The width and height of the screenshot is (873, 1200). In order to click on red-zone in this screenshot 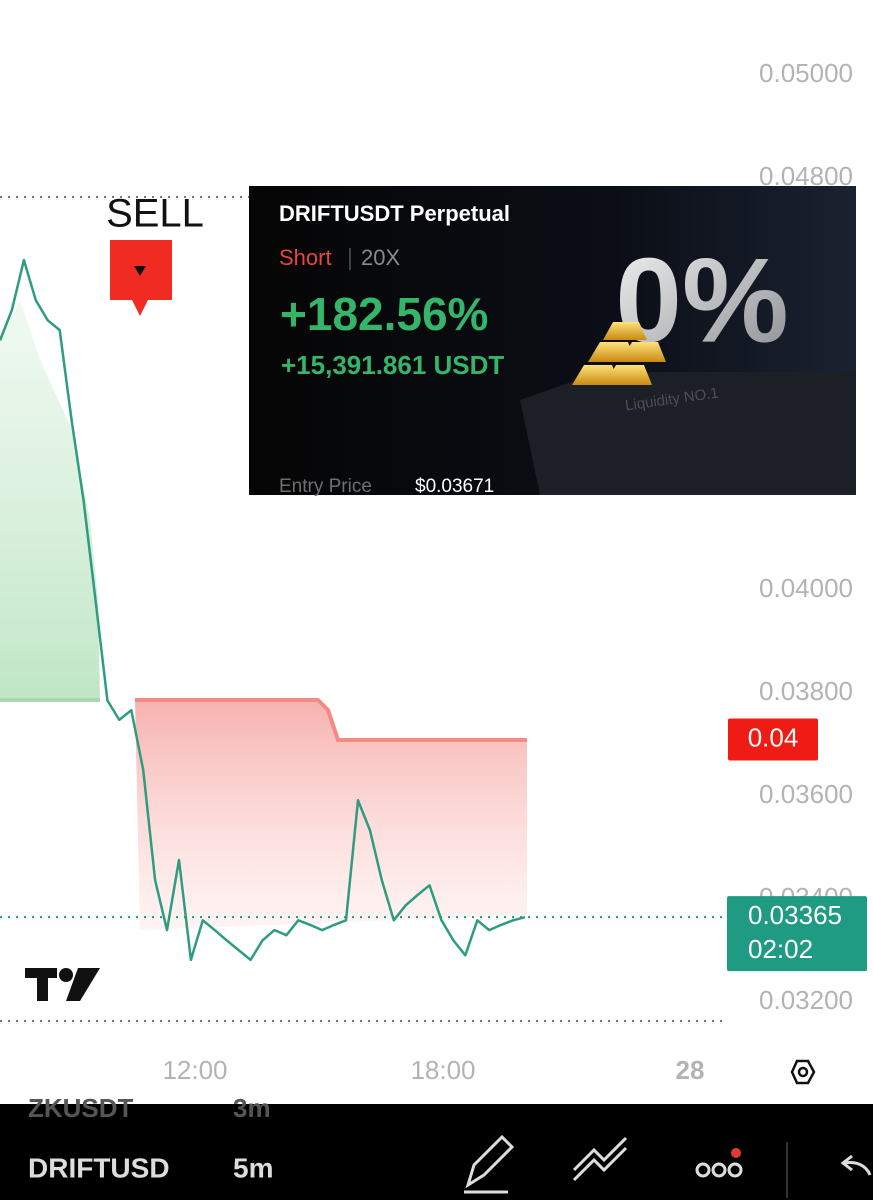, I will do `click(331, 815)`.